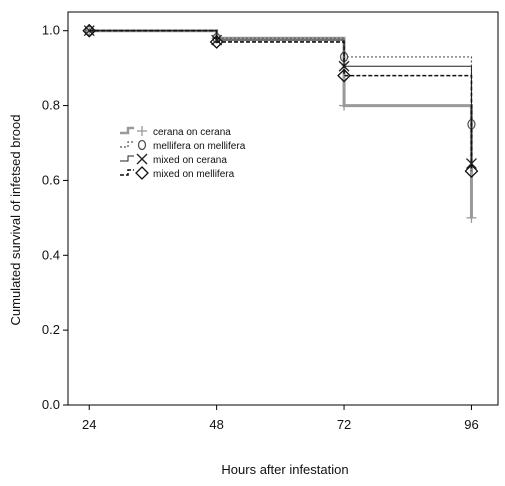 The image size is (505, 486). Describe the element at coordinates (51, 179) in the screenshot. I see `y-tick-label: 0.6` at that location.